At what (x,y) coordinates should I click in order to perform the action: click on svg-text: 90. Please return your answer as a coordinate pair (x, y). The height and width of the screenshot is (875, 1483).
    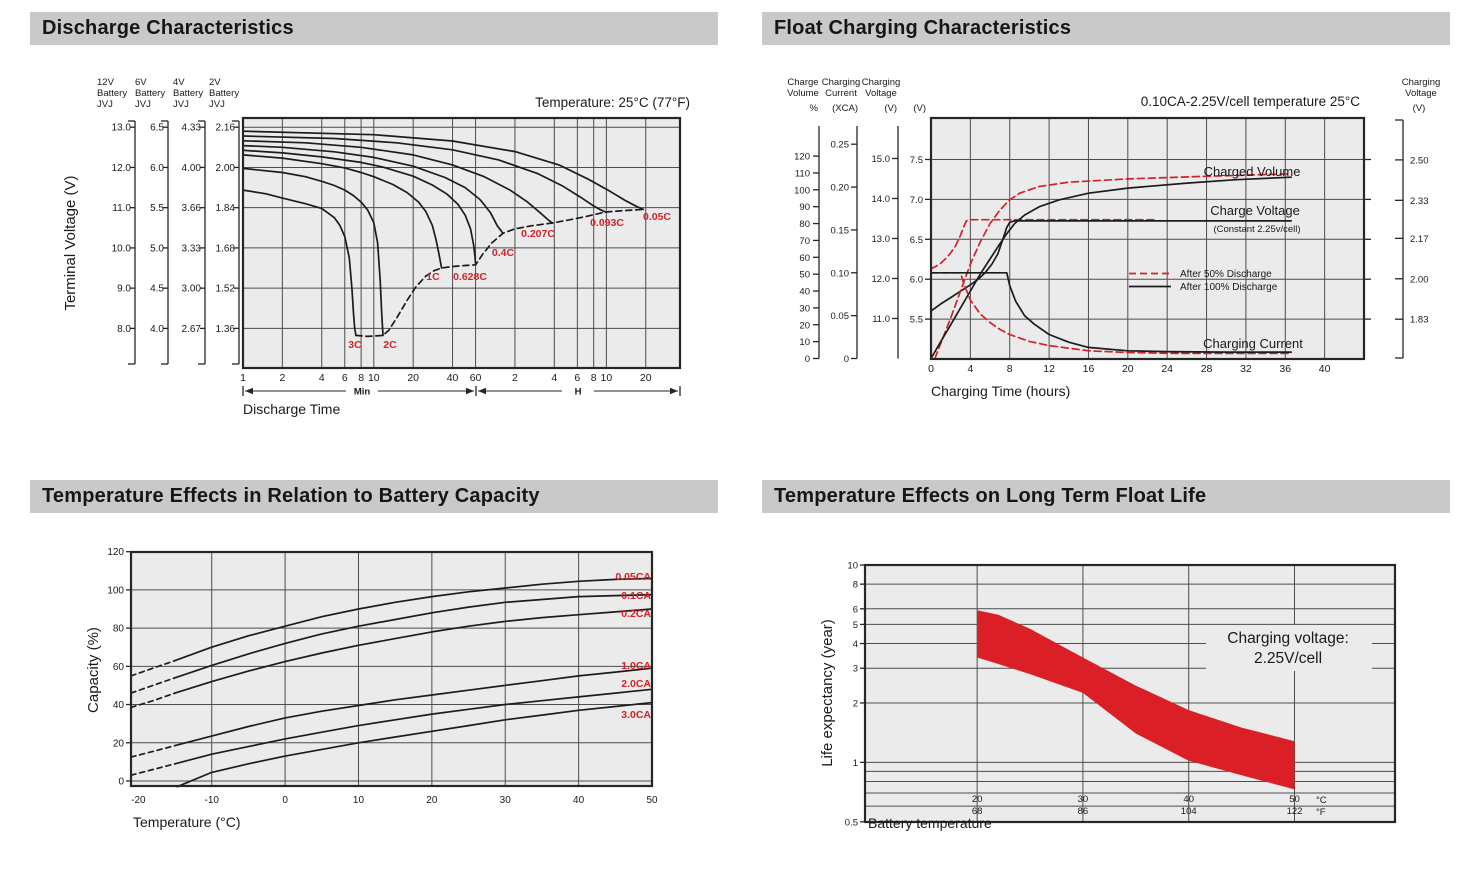
    Looking at the image, I should click on (804, 207).